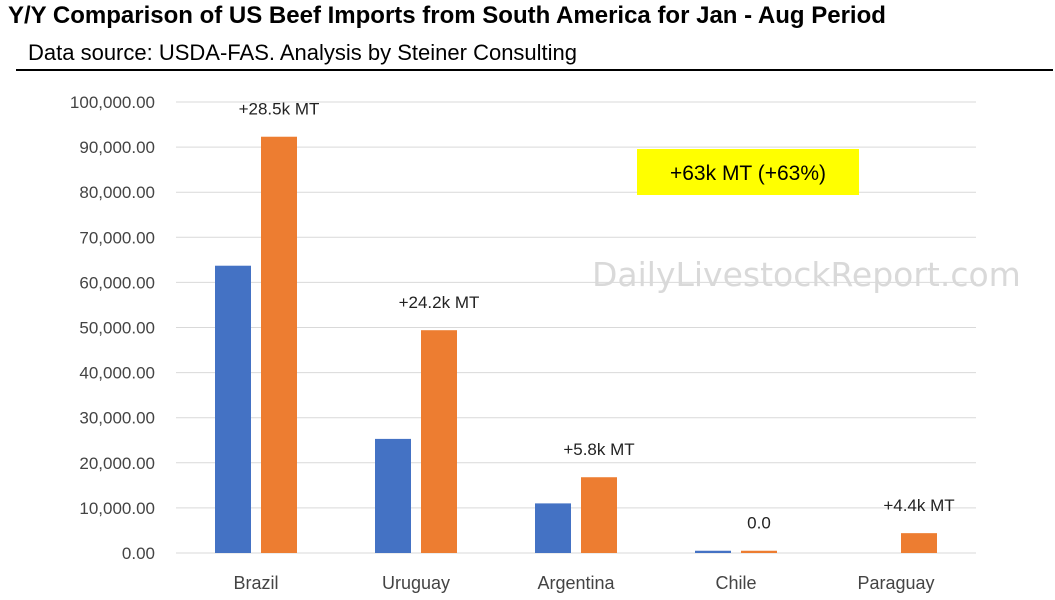  What do you see at coordinates (117, 373) in the screenshot?
I see `y-tick-label: 40,000.00` at bounding box center [117, 373].